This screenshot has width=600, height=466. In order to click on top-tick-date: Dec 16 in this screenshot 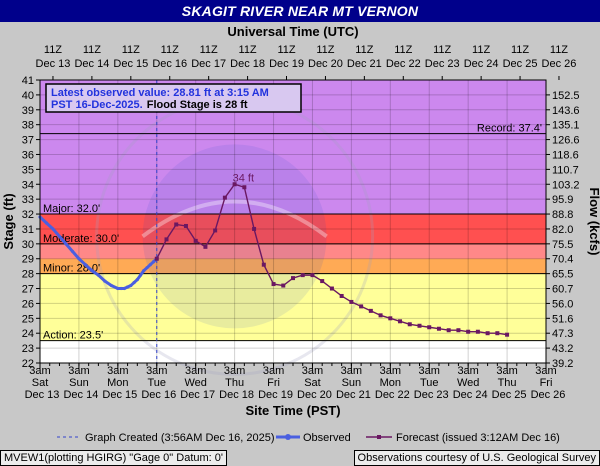, I will do `click(169, 64)`.